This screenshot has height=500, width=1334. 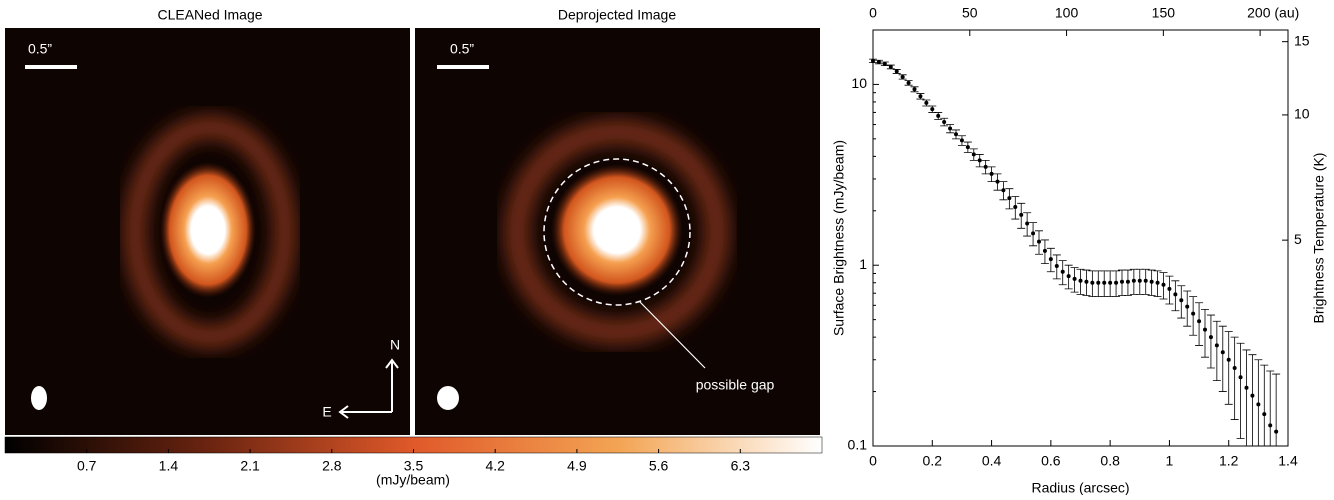 What do you see at coordinates (413, 480) in the screenshot?
I see `colorbar-label: (mJy/beam)` at bounding box center [413, 480].